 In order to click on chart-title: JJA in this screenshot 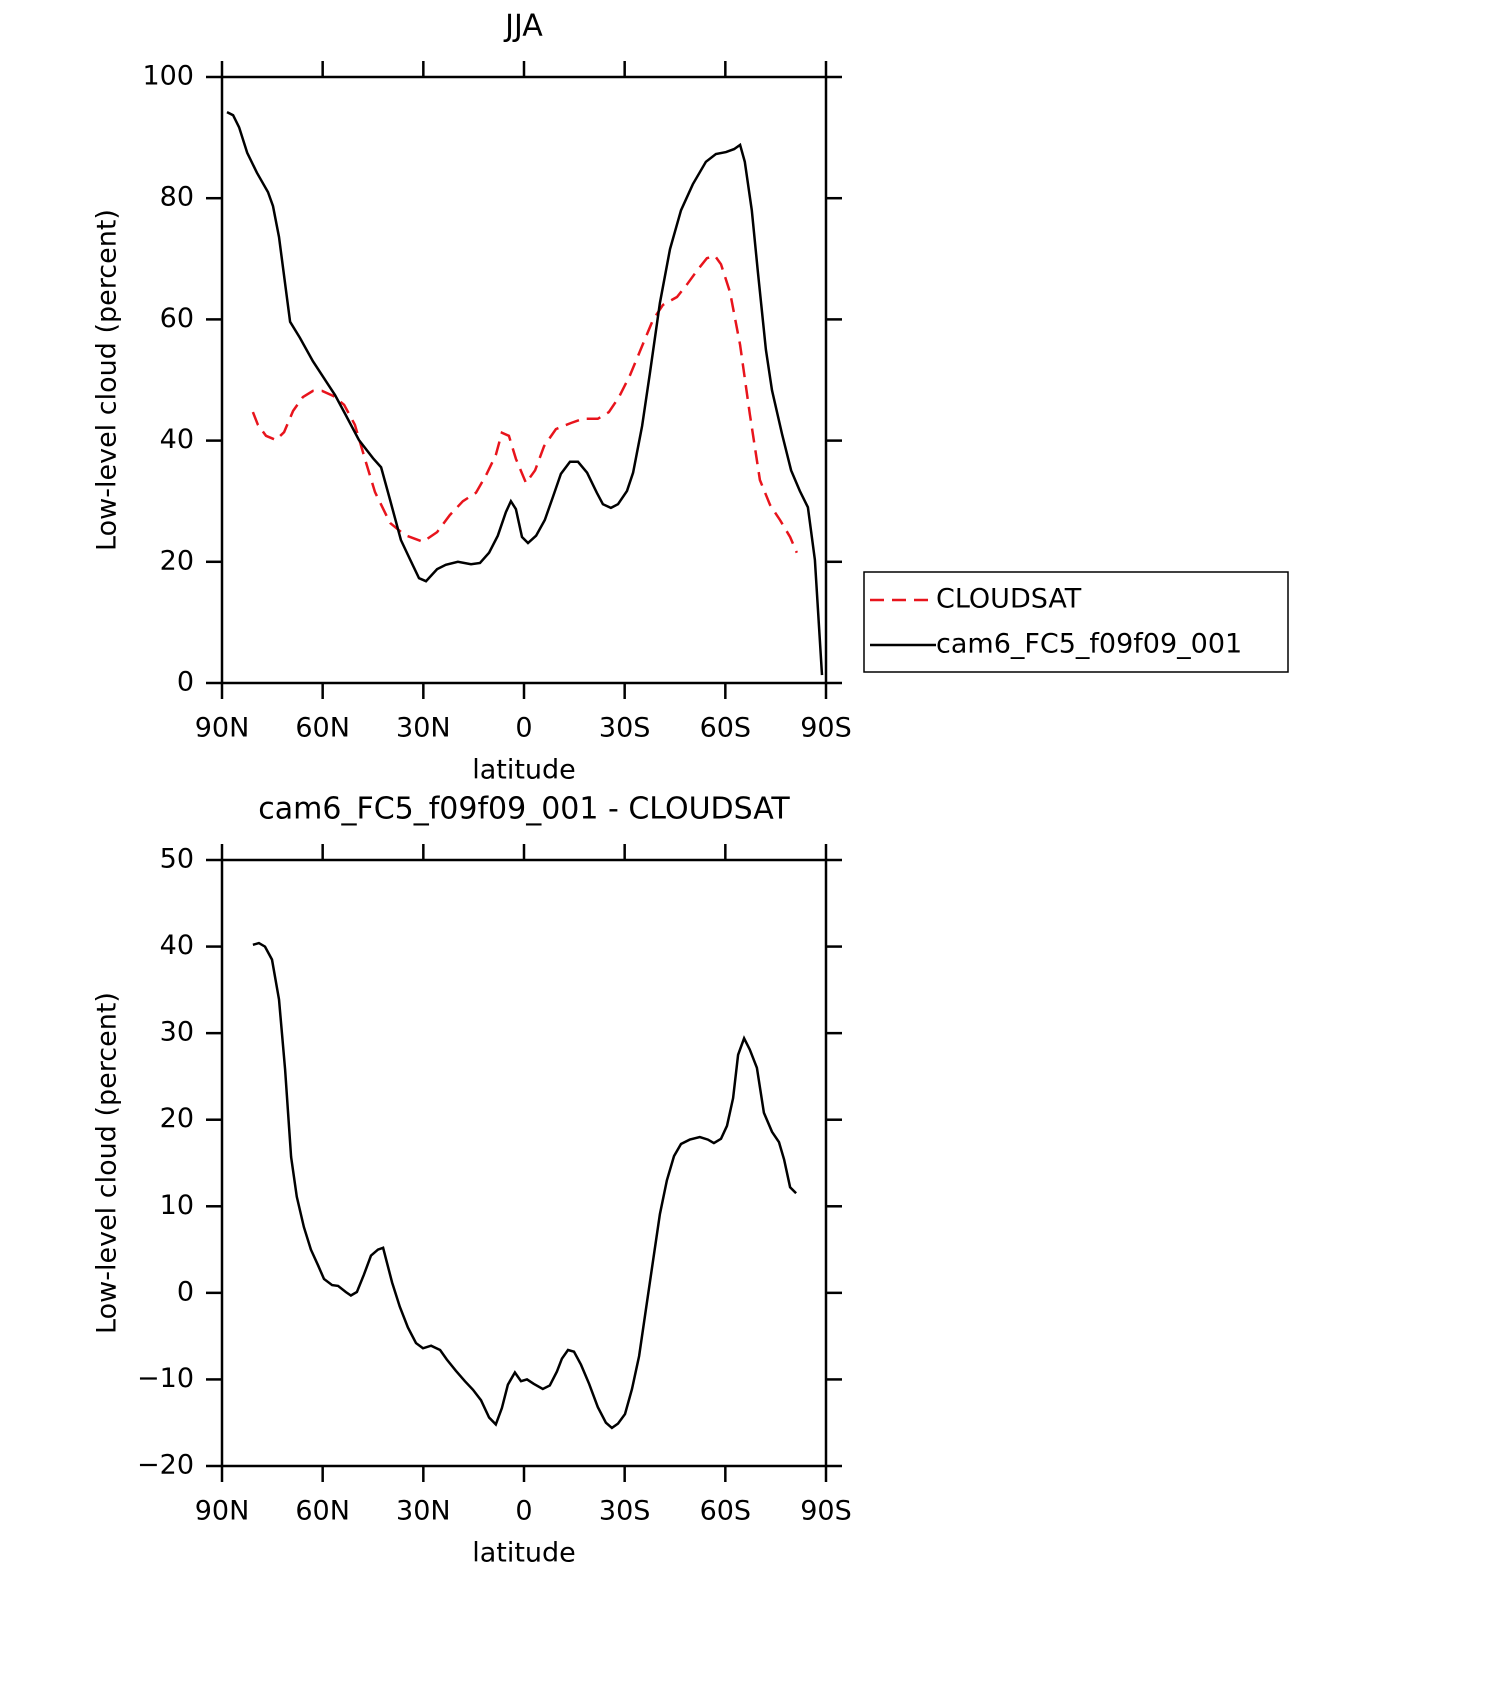, I will do `click(523, 26)`.